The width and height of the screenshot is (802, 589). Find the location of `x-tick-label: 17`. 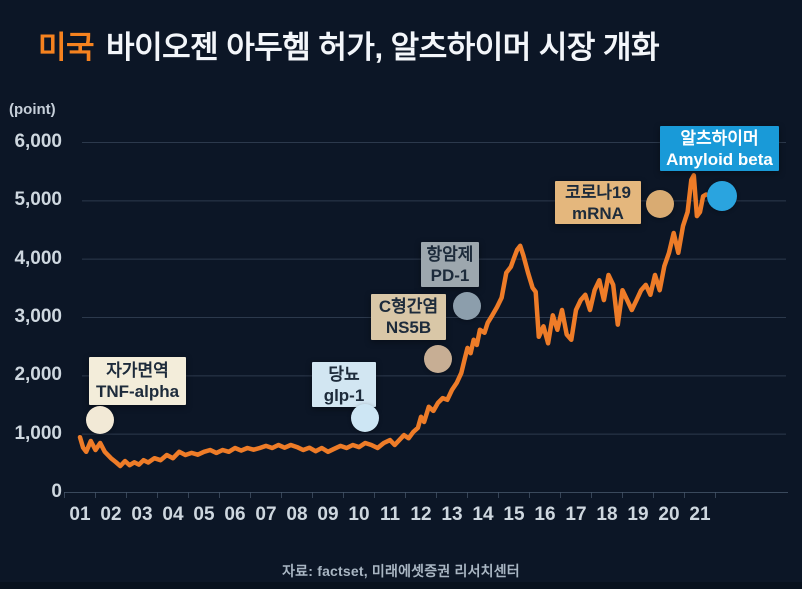

x-tick-label: 17 is located at coordinates (576, 514).